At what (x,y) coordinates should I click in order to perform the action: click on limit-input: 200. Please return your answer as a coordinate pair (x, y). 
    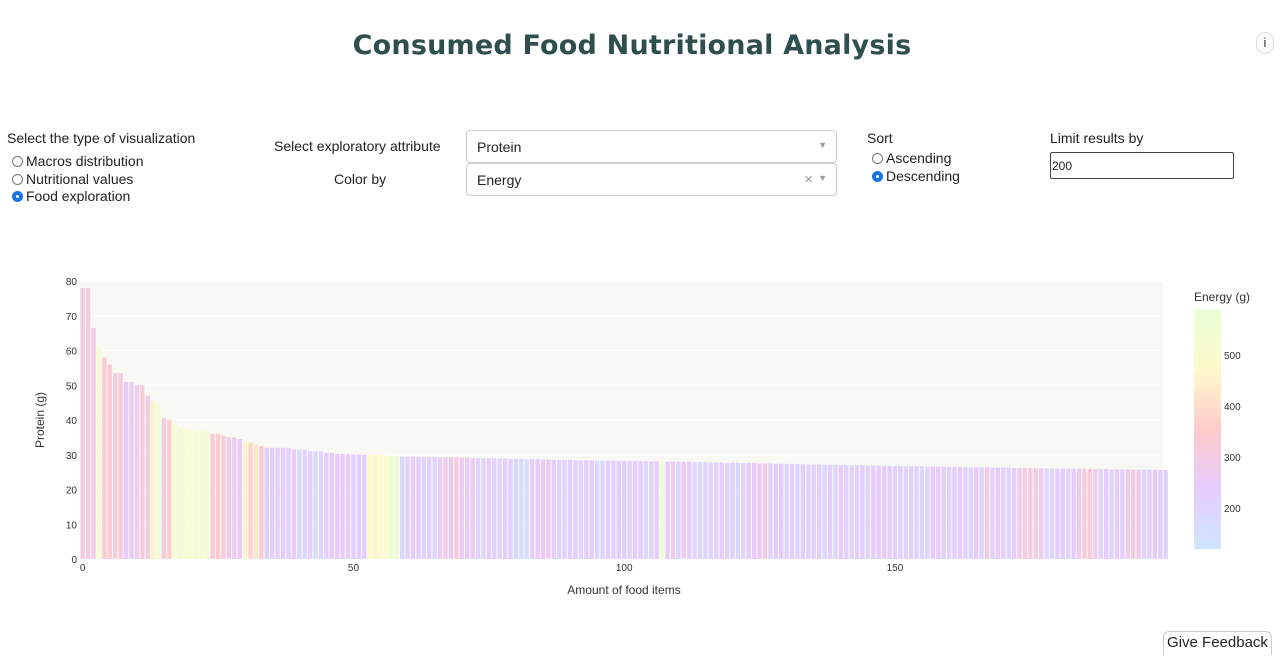
    Looking at the image, I should click on (1142, 165).